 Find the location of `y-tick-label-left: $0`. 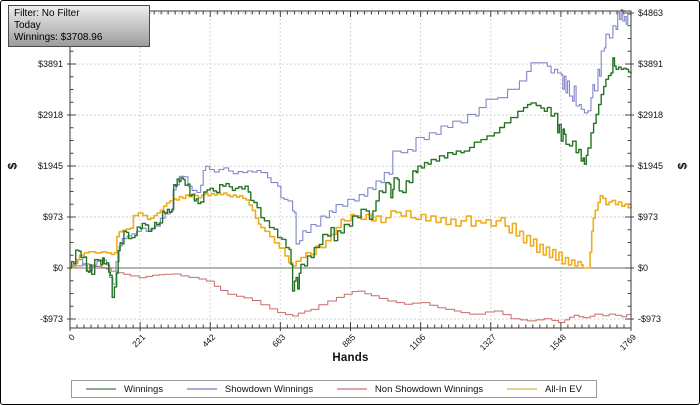

y-tick-label-left: $0 is located at coordinates (57, 268).